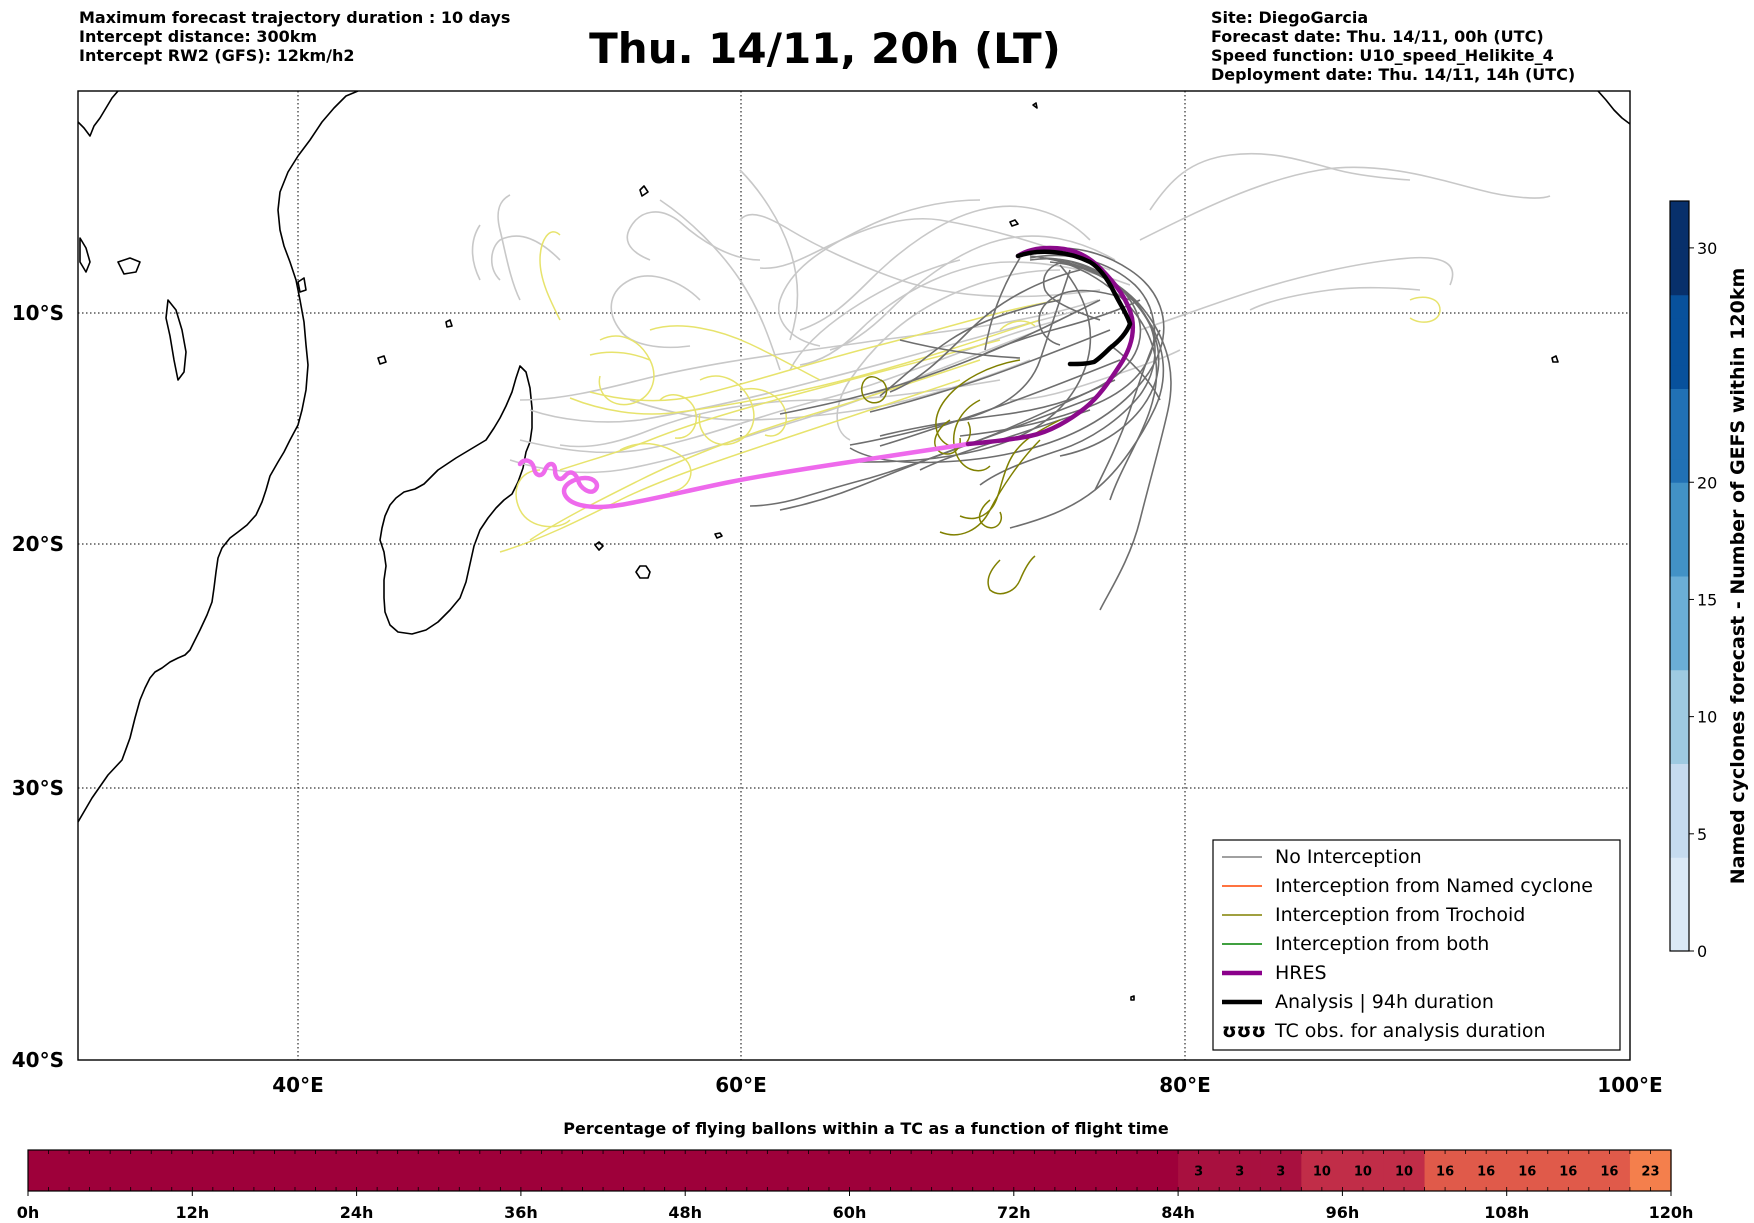 The height and width of the screenshot is (1223, 1754). I want to click on coast-lake-tanganyika, so click(85, 255).